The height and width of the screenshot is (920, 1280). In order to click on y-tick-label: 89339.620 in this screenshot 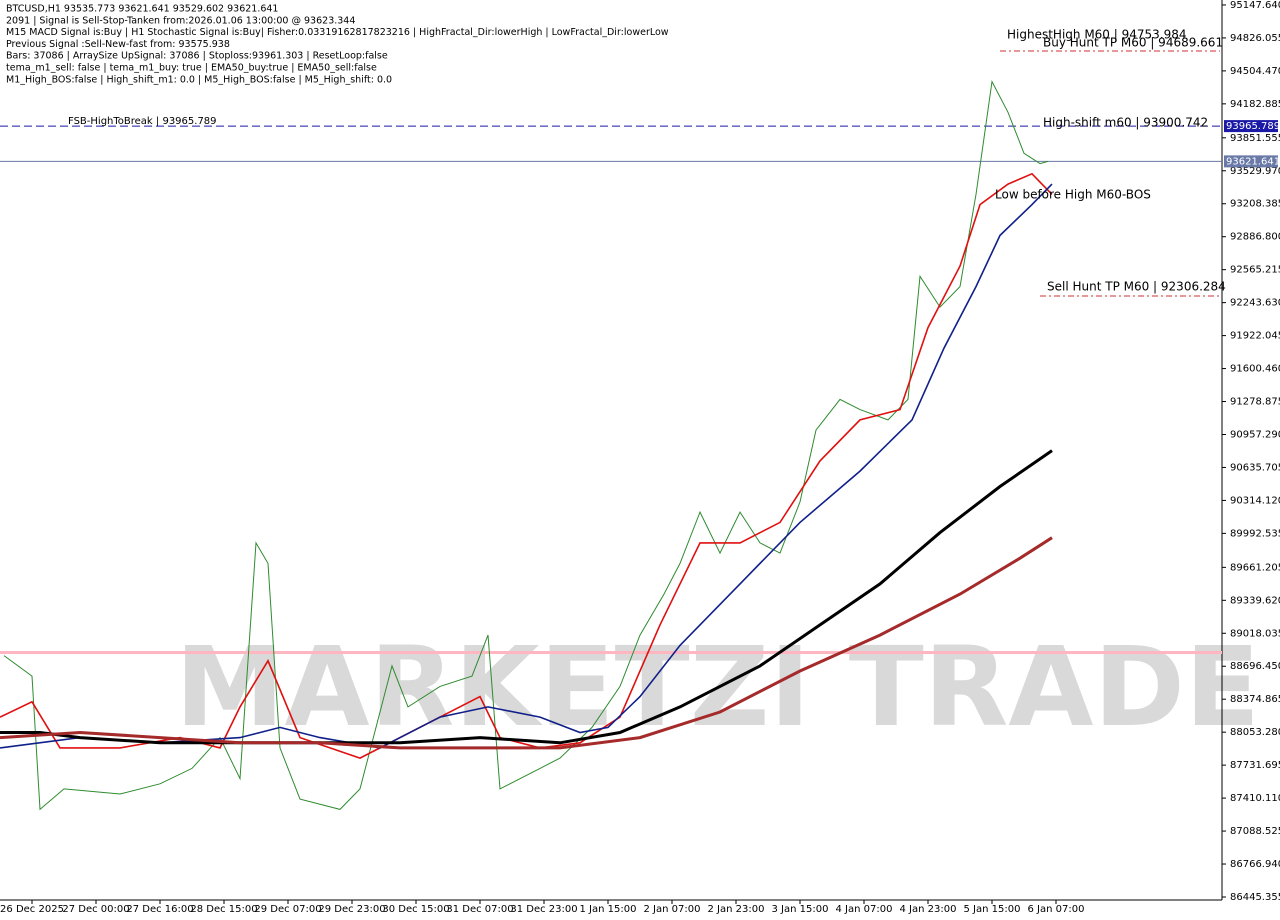, I will do `click(1255, 600)`.